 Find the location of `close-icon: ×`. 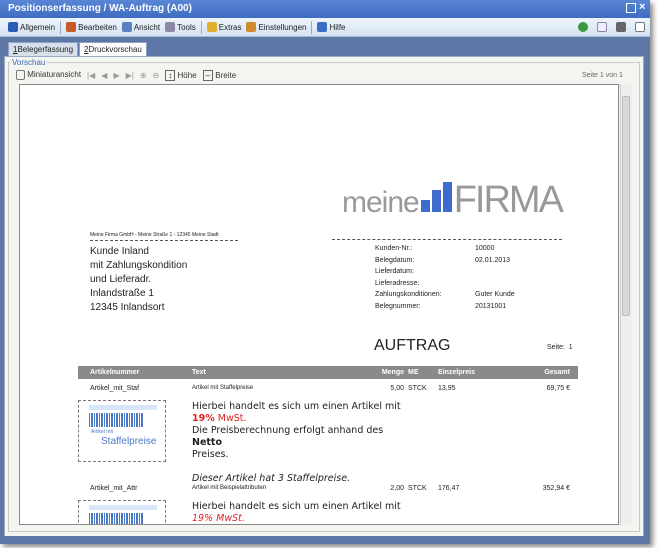

close-icon: × is located at coordinates (642, 7).